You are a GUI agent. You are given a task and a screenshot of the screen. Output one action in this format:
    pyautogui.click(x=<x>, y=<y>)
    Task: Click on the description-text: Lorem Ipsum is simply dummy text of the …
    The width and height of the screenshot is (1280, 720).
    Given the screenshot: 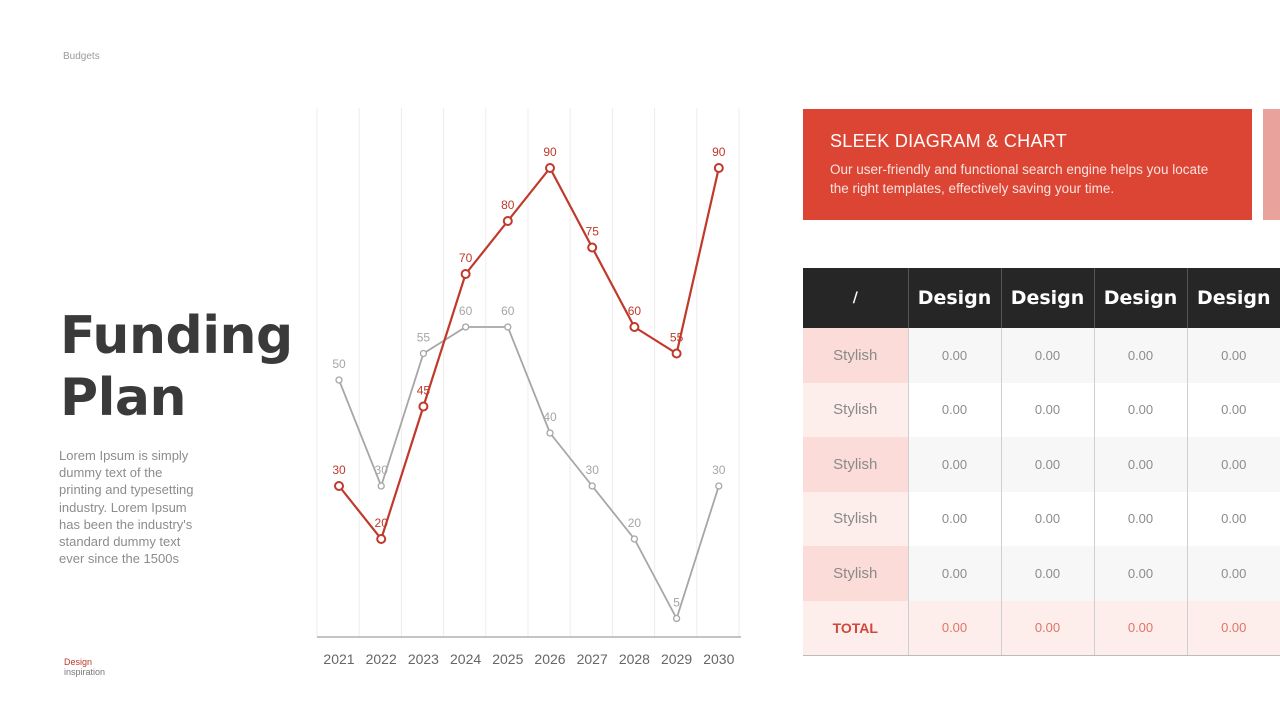 What is the action you would take?
    pyautogui.click(x=126, y=507)
    